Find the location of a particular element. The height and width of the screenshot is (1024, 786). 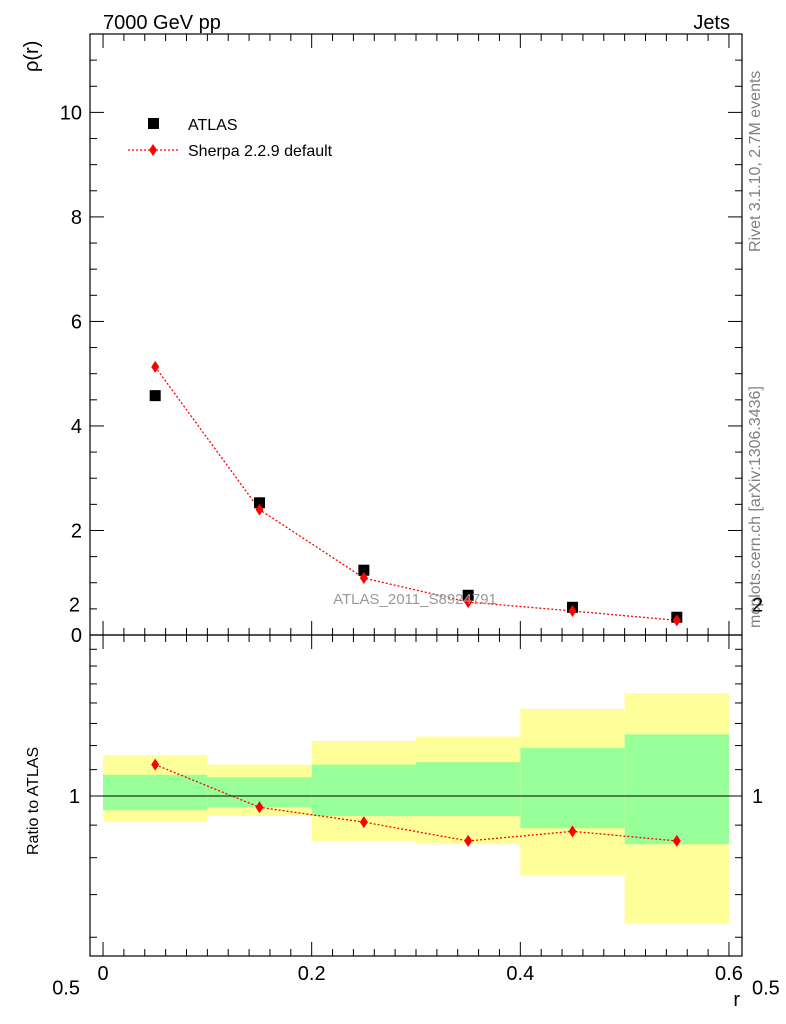

rivet-version-label: Rivet 3.1.10, 2.7M events is located at coordinates (755, 161).